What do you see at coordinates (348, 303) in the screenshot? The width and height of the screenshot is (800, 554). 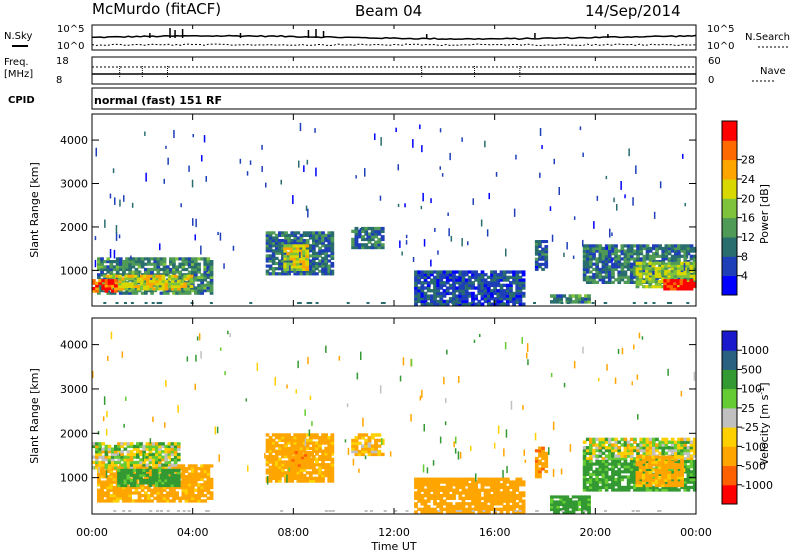 I see `near-range-echo` at bounding box center [348, 303].